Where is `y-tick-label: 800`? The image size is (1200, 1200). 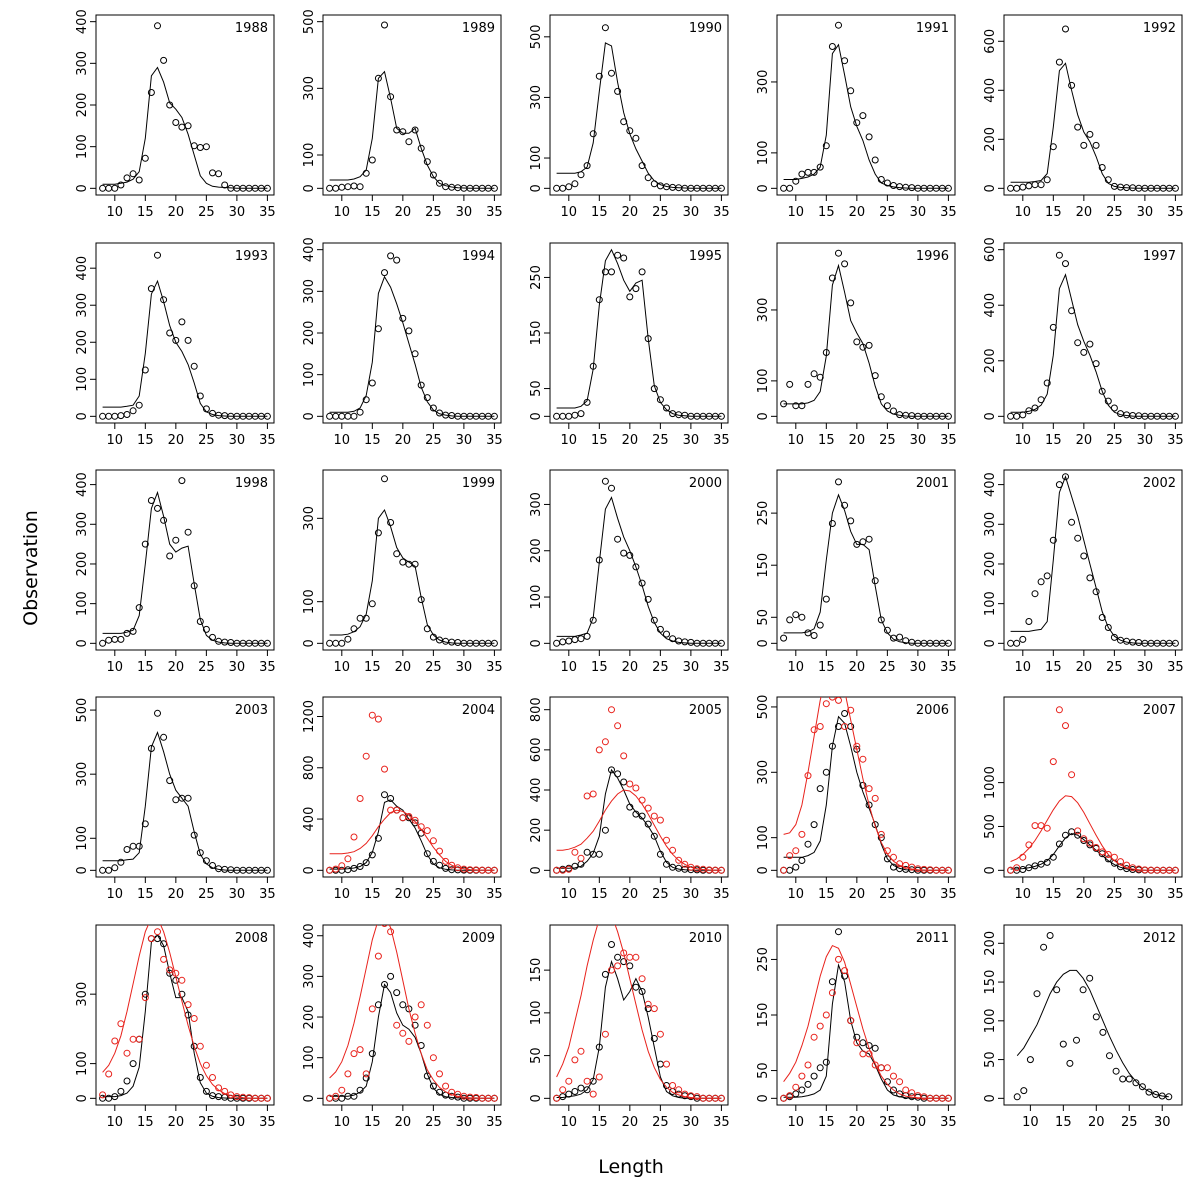 y-tick-label: 800 is located at coordinates (536, 709).